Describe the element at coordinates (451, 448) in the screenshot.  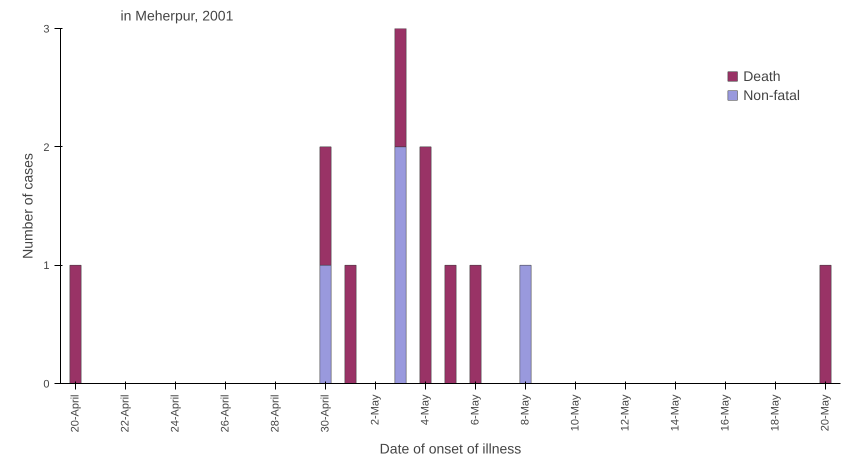
I see `x-axis-title: Date of onset of illness` at that location.